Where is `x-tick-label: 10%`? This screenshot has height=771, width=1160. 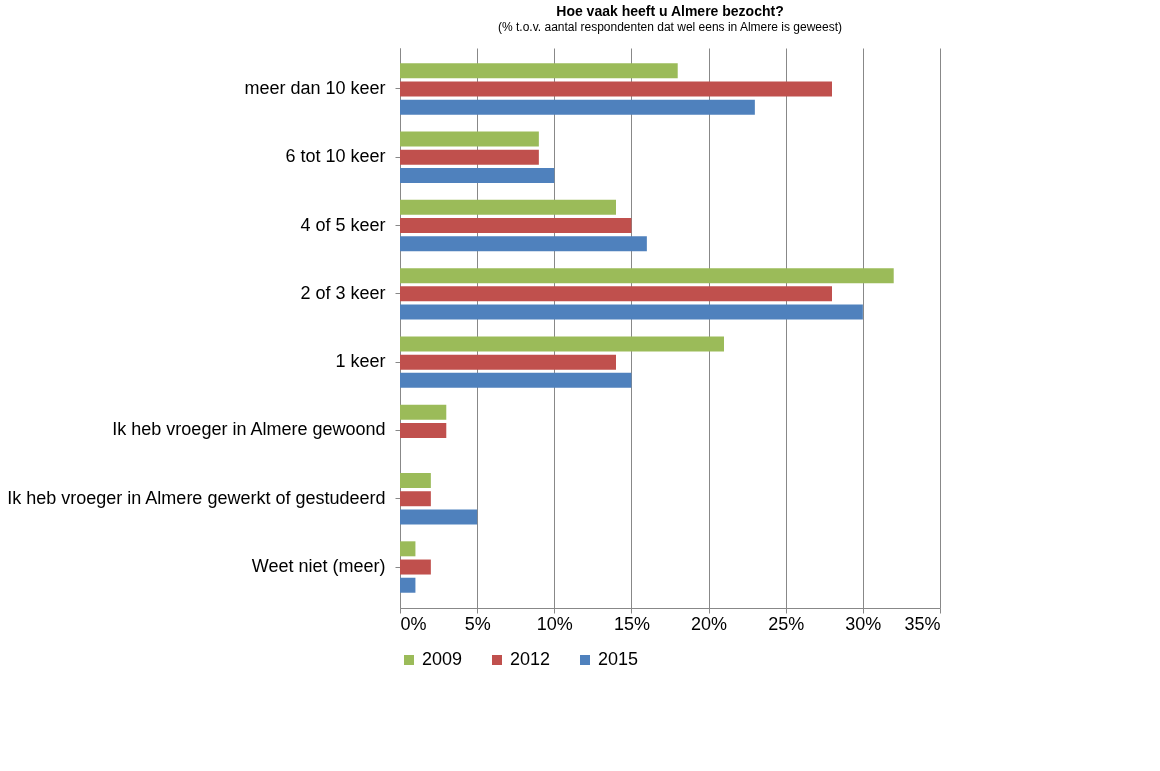 x-tick-label: 10% is located at coordinates (554, 623).